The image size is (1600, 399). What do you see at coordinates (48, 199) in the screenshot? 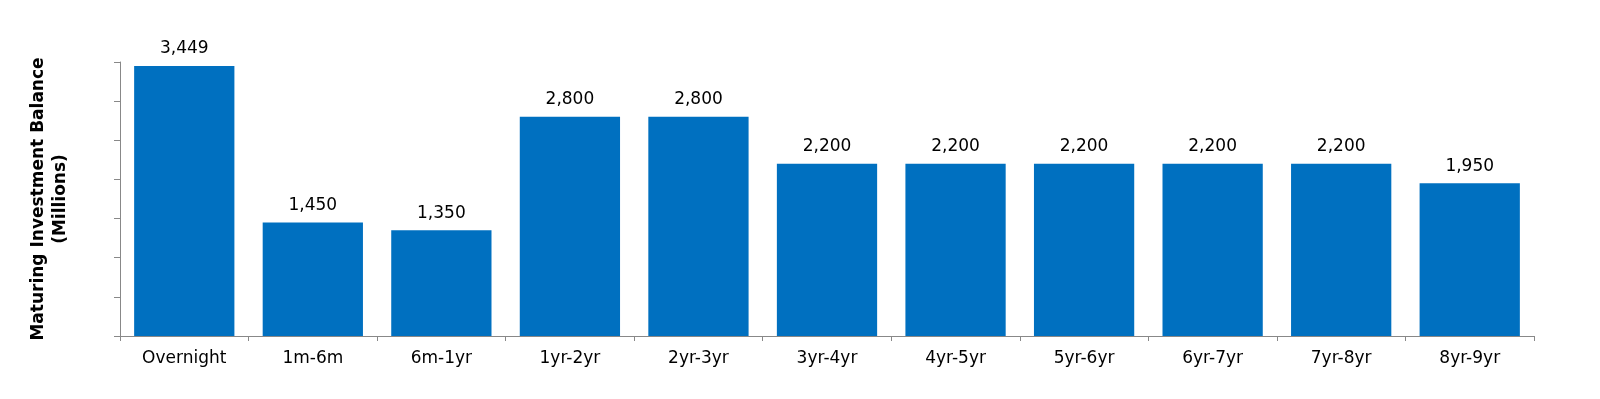
I see `y-axis-title: Maturing Investment Balance (Millions)` at bounding box center [48, 199].